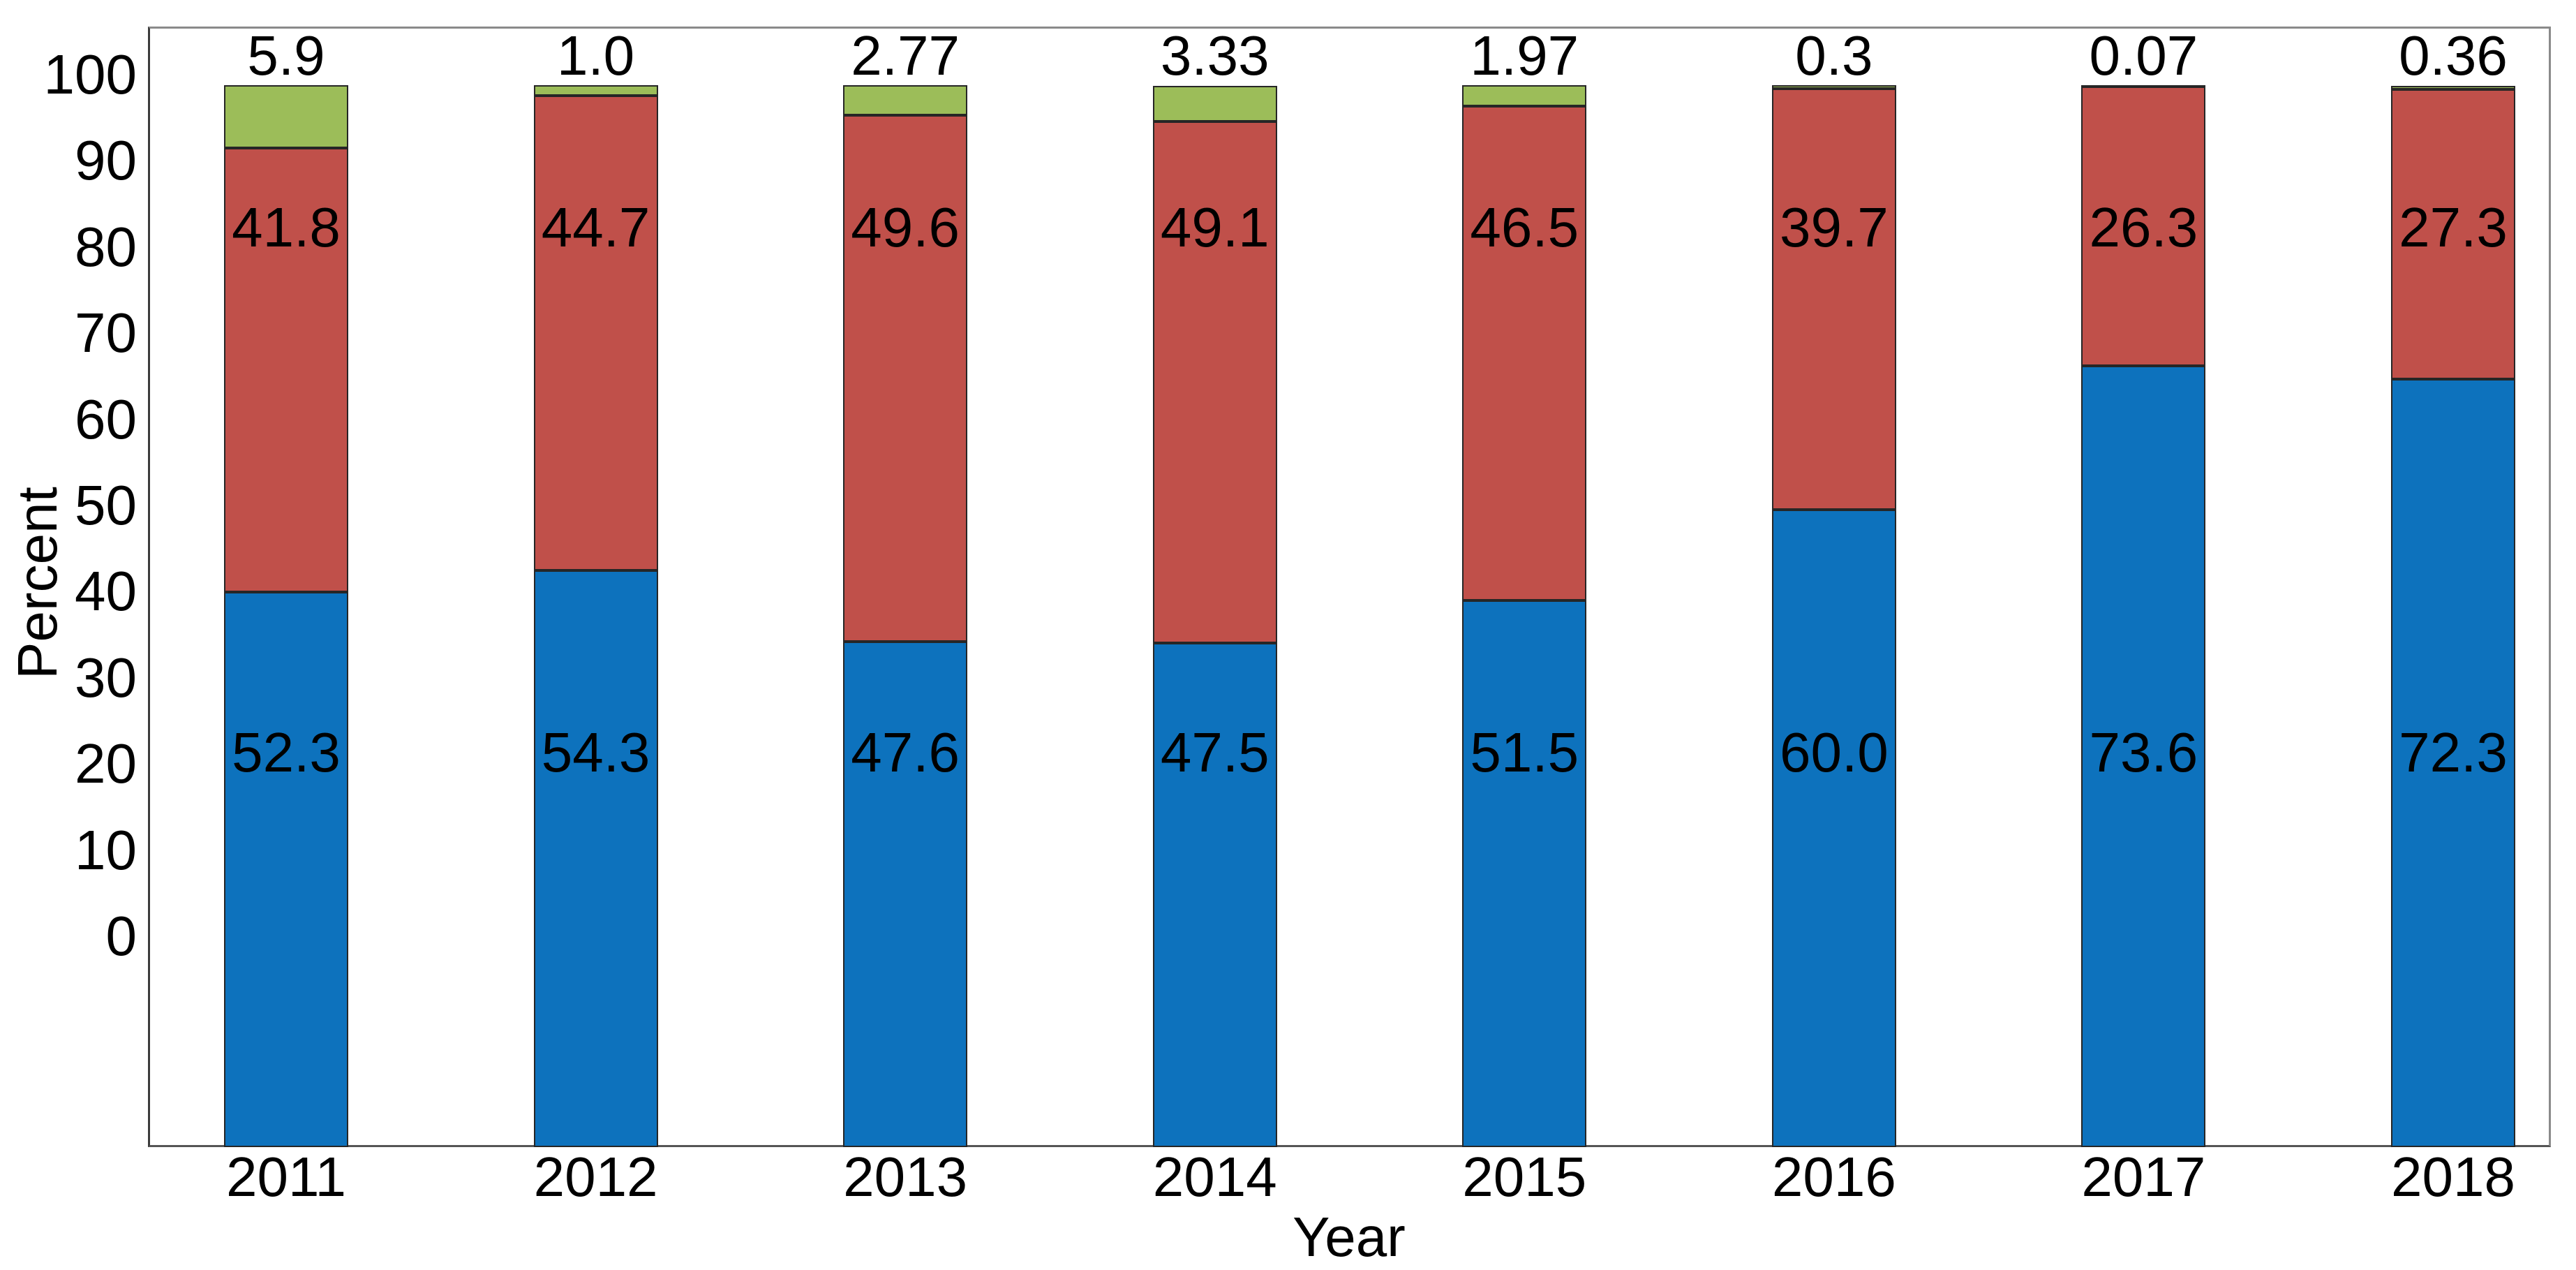  What do you see at coordinates (286, 55) in the screenshot?
I see `value-label-2011-green: 5.9` at bounding box center [286, 55].